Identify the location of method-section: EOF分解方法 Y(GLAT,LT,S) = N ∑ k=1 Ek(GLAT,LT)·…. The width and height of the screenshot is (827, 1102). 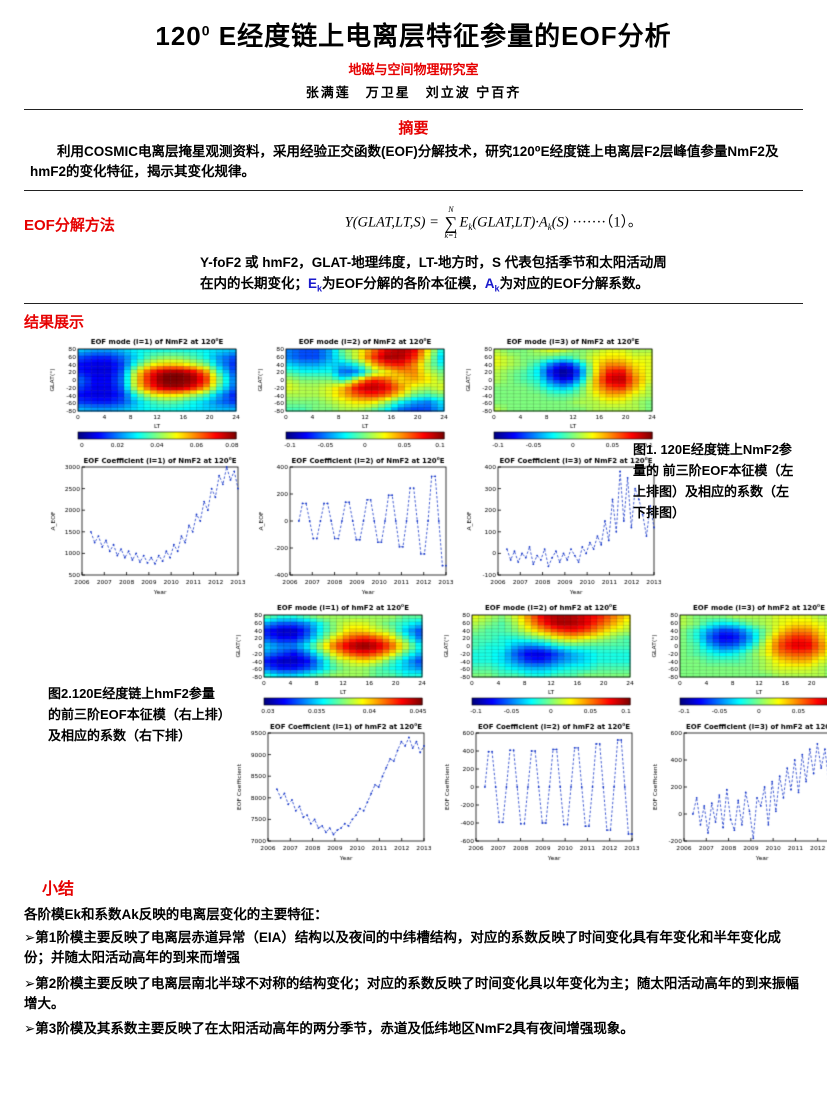
(413, 219).